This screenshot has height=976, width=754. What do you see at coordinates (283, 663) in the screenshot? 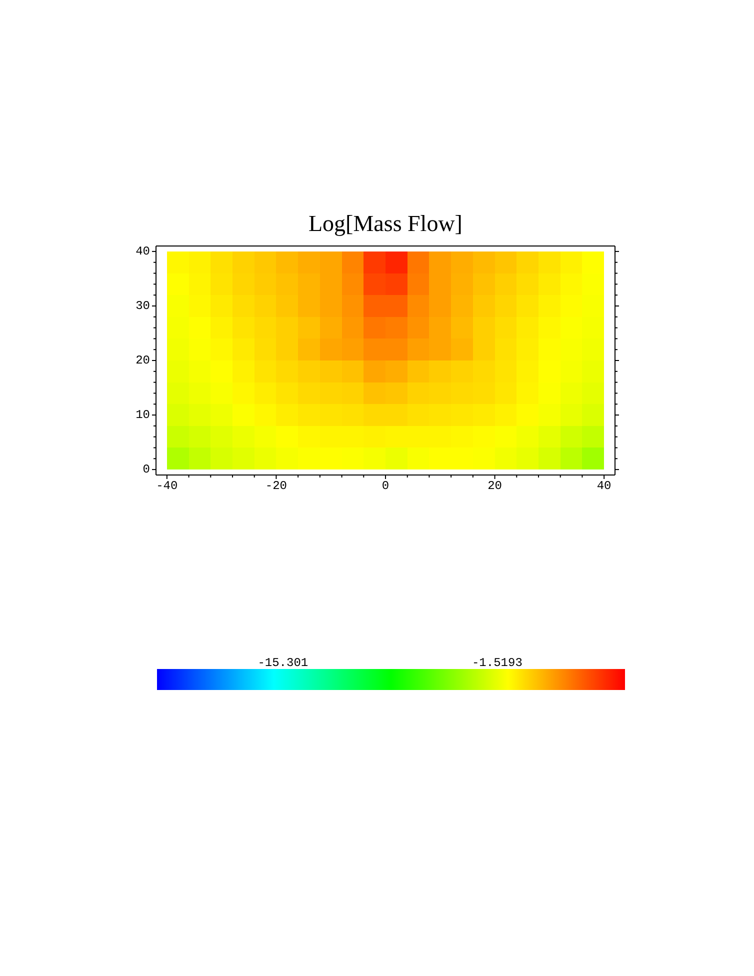
I see `color-bar-label: -15.301` at bounding box center [283, 663].